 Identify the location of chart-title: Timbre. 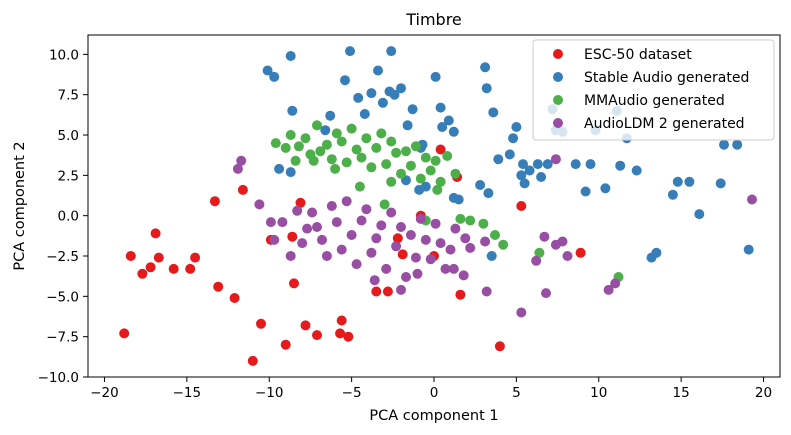
(433, 19).